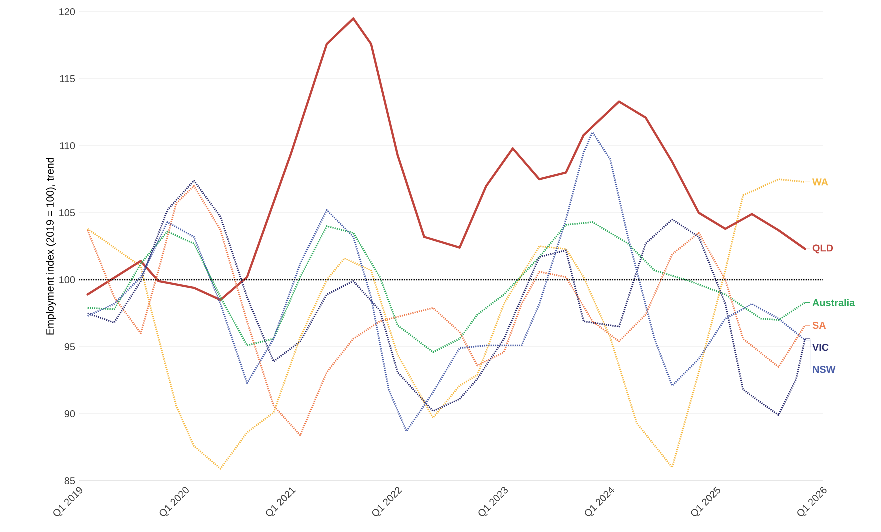 This screenshot has width=881, height=532. I want to click on legend-label: VIC, so click(820, 348).